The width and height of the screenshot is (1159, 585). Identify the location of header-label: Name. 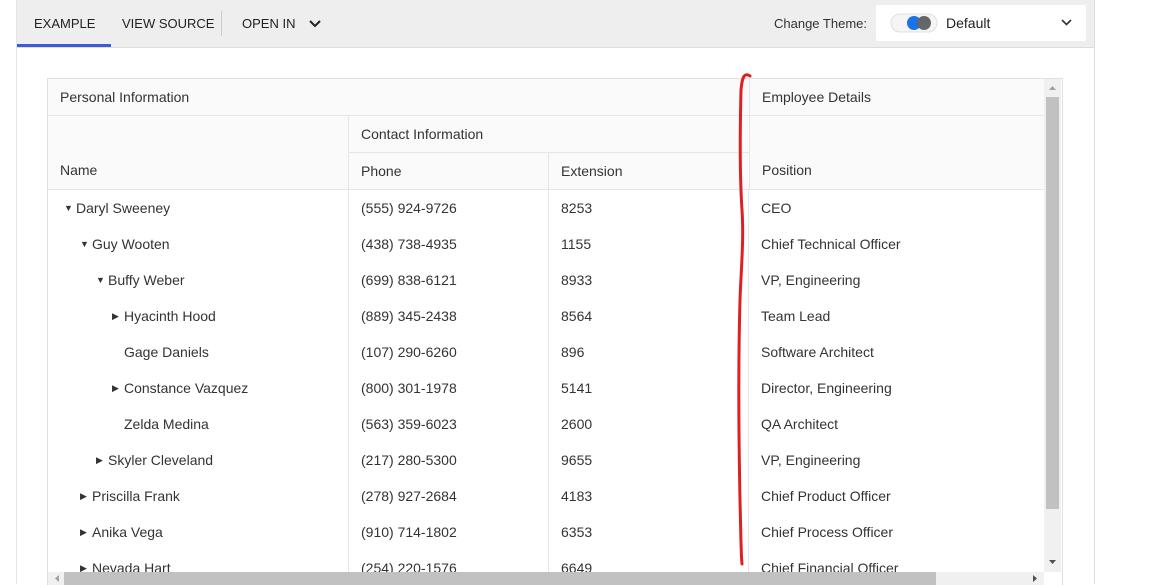
(79, 170).